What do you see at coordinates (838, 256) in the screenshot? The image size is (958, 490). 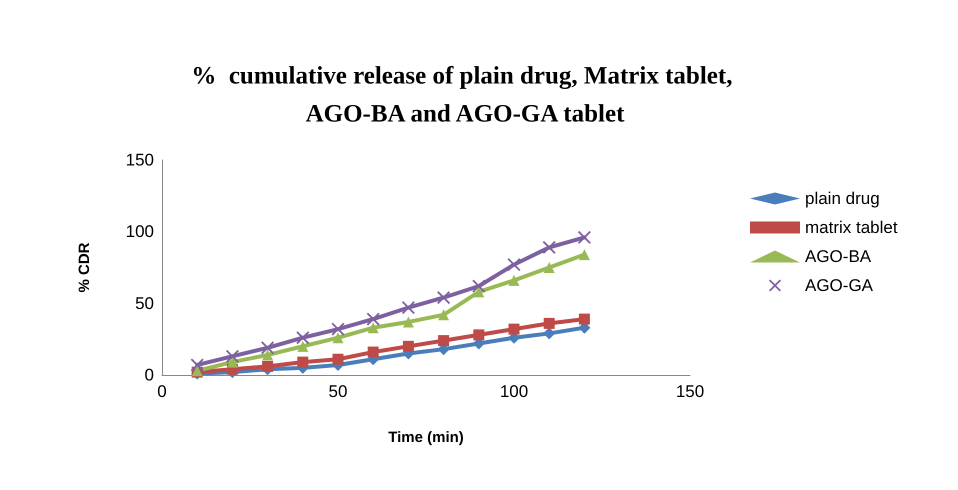 I see `legend-label: AGO-BA` at bounding box center [838, 256].